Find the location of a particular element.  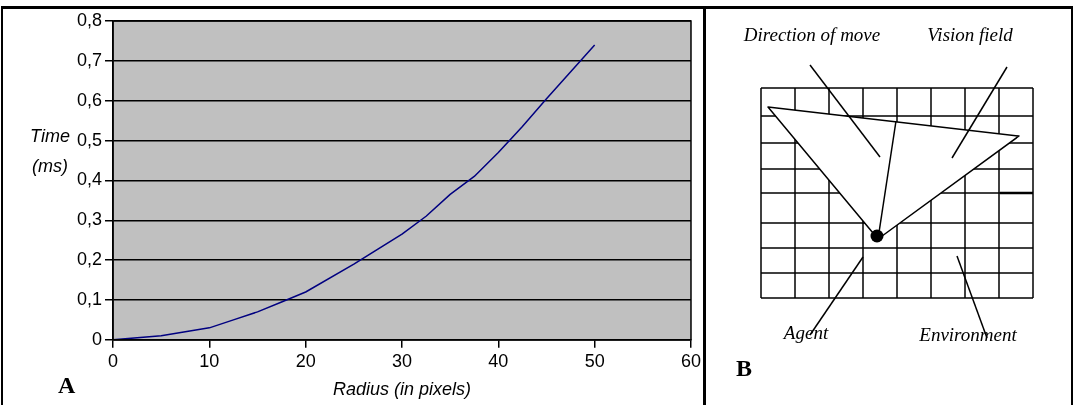

y-tick-label: 0,2 is located at coordinates (89, 259).